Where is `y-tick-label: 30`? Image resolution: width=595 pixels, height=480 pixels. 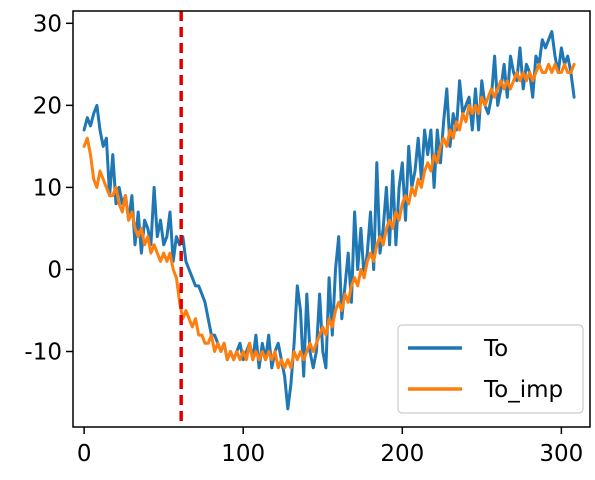
y-tick-label: 30 is located at coordinates (47, 24).